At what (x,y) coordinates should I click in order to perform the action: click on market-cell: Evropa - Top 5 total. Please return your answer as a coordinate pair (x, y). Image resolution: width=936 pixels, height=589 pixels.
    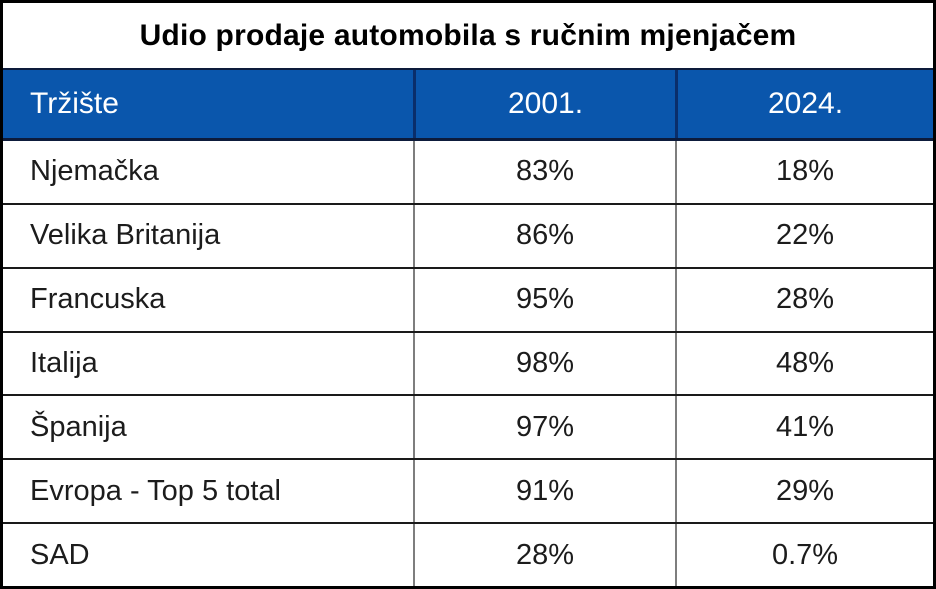
    Looking at the image, I should click on (155, 490).